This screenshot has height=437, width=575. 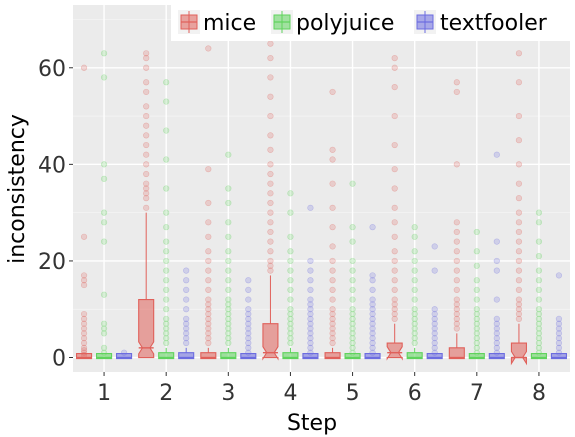 I want to click on x-tick-label: 7, so click(x=477, y=393).